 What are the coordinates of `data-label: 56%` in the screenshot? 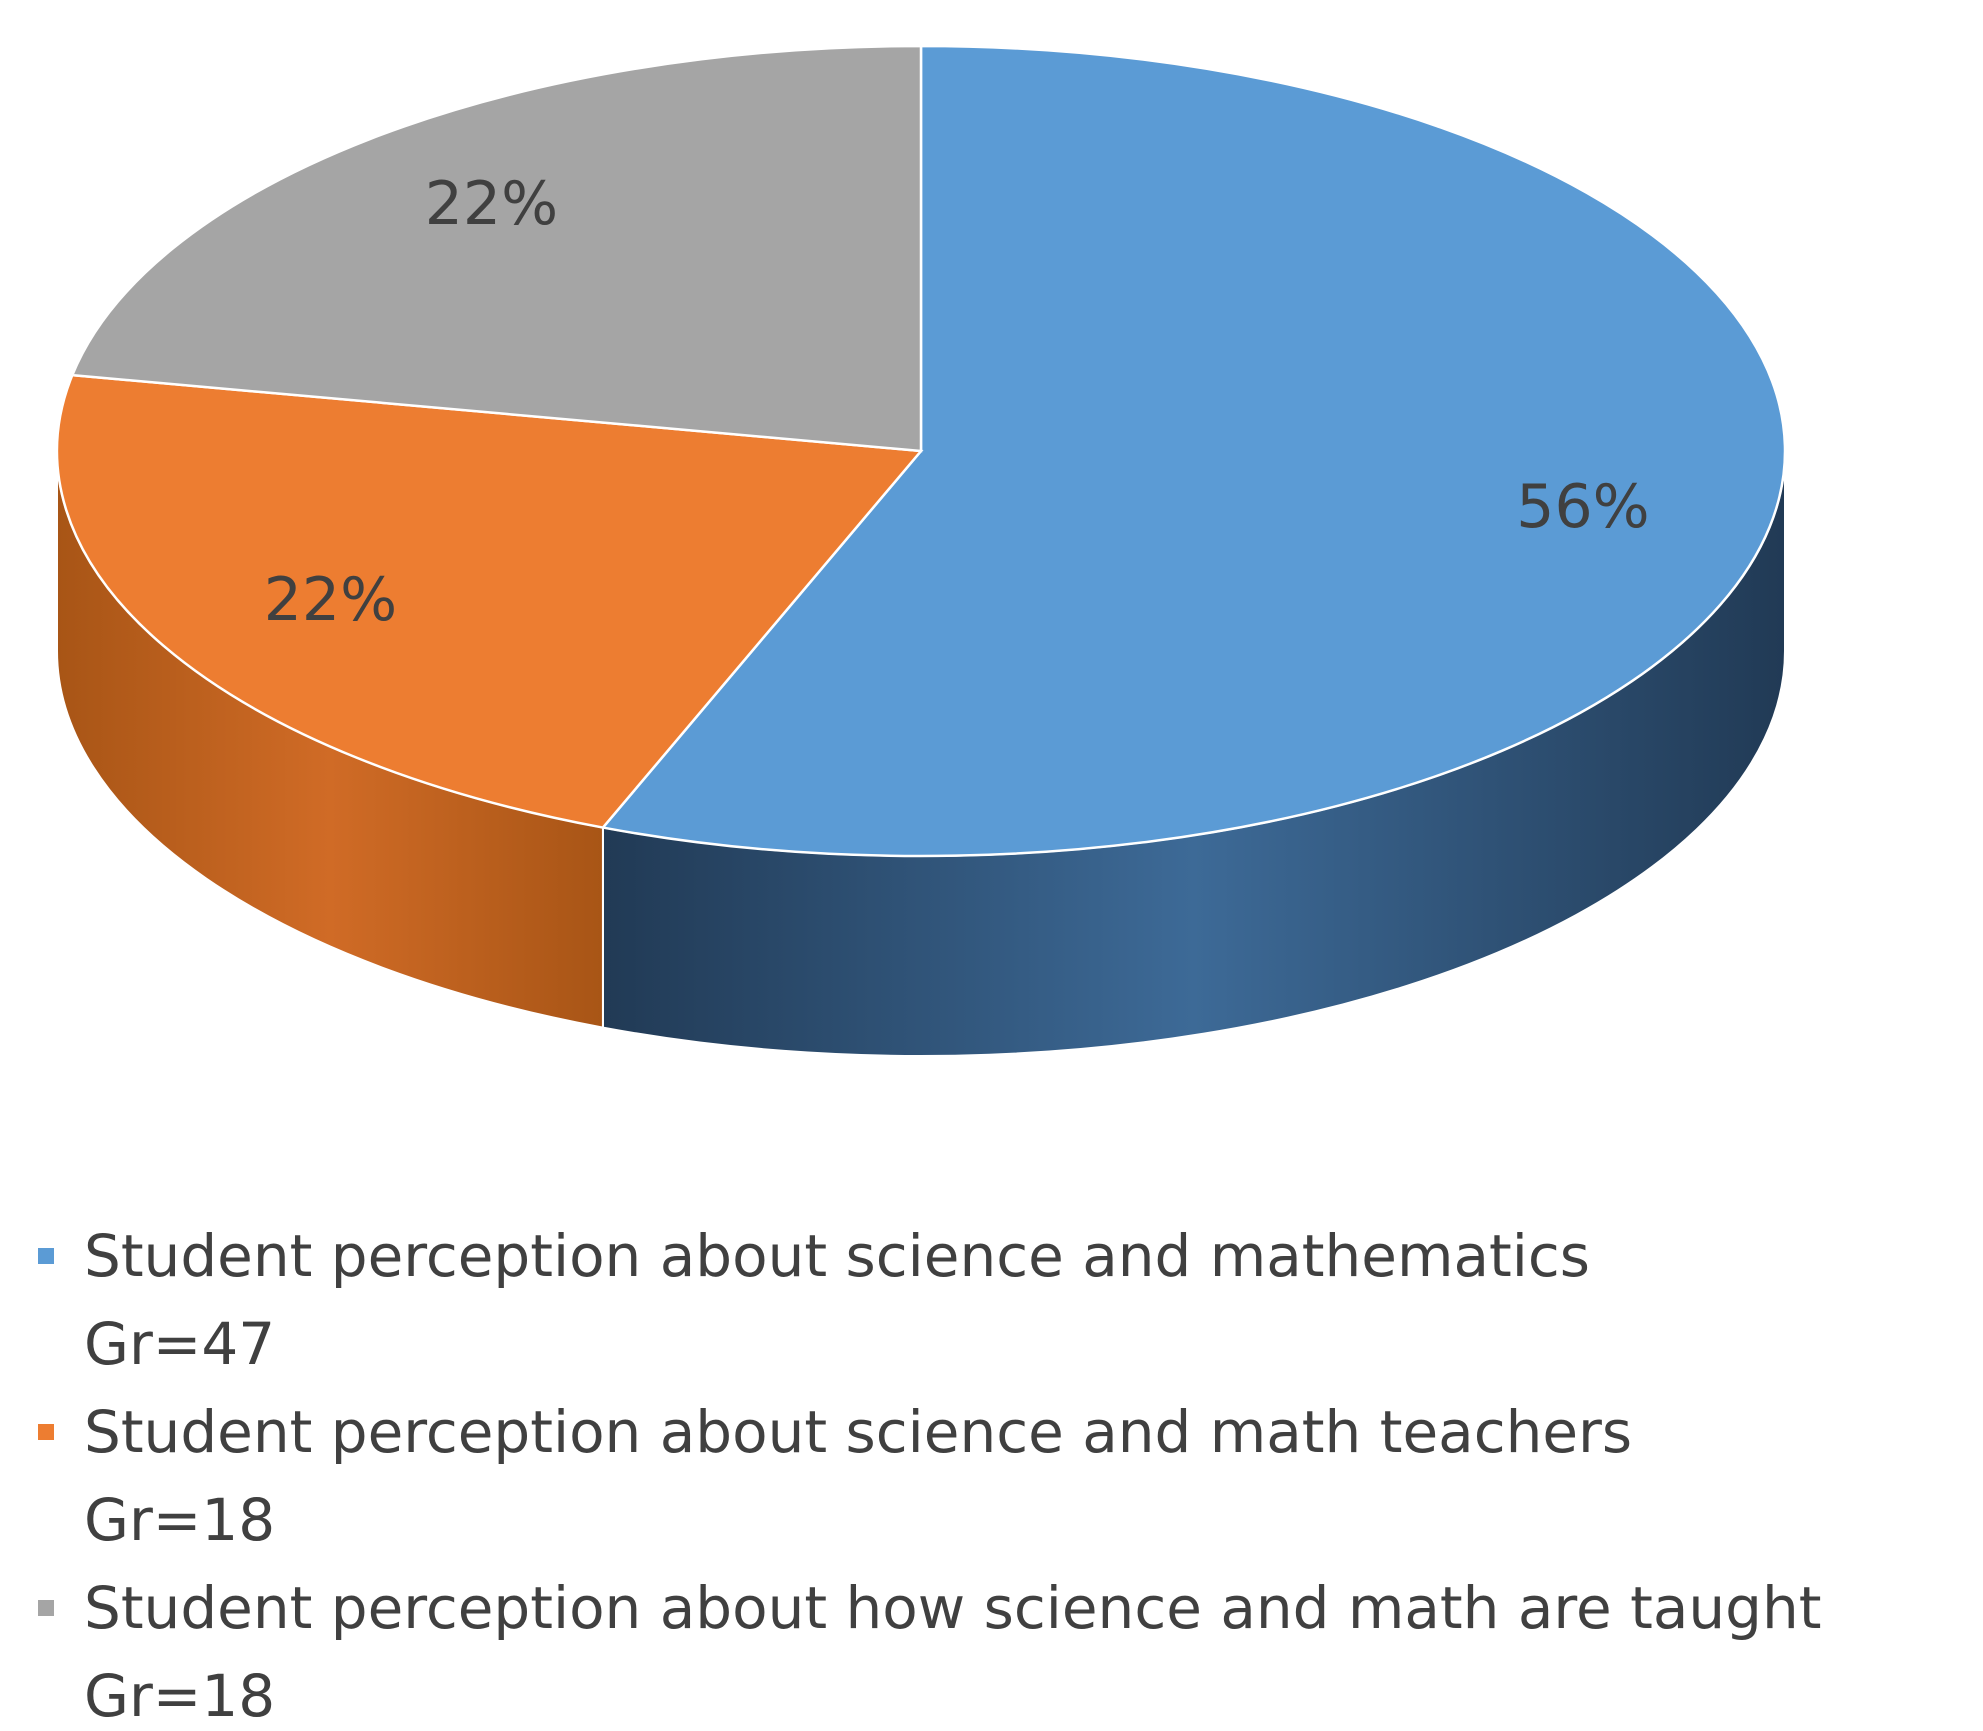 It's located at (1582, 507).